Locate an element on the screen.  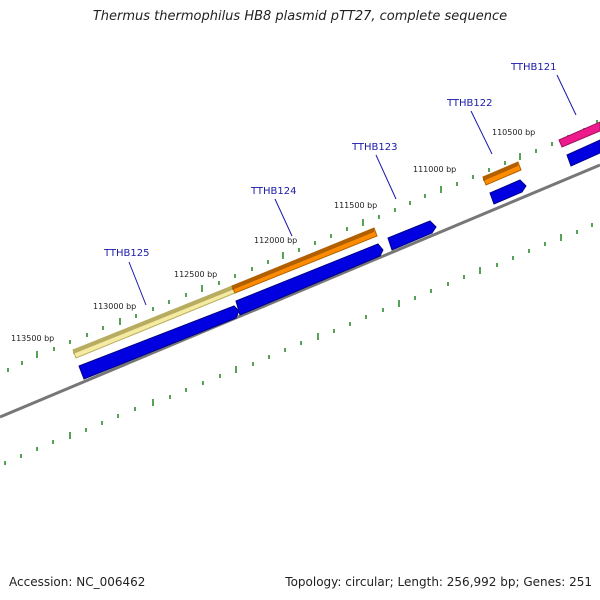
gene-block-orange-edge is located at coordinates (303, 259).